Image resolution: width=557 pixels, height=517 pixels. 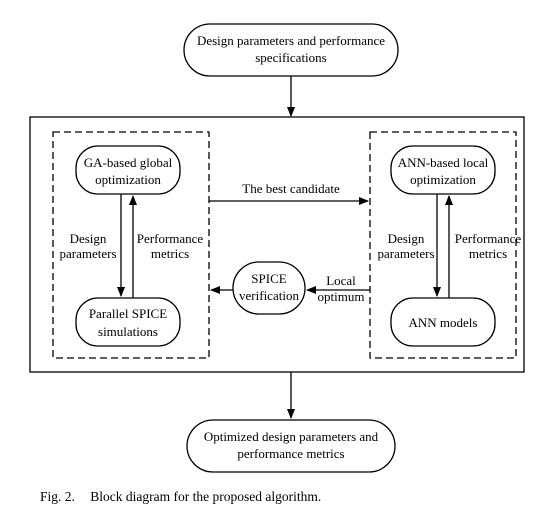 What do you see at coordinates (128, 313) in the screenshot?
I see `parallel-spice-line1: Parallel SPICE` at bounding box center [128, 313].